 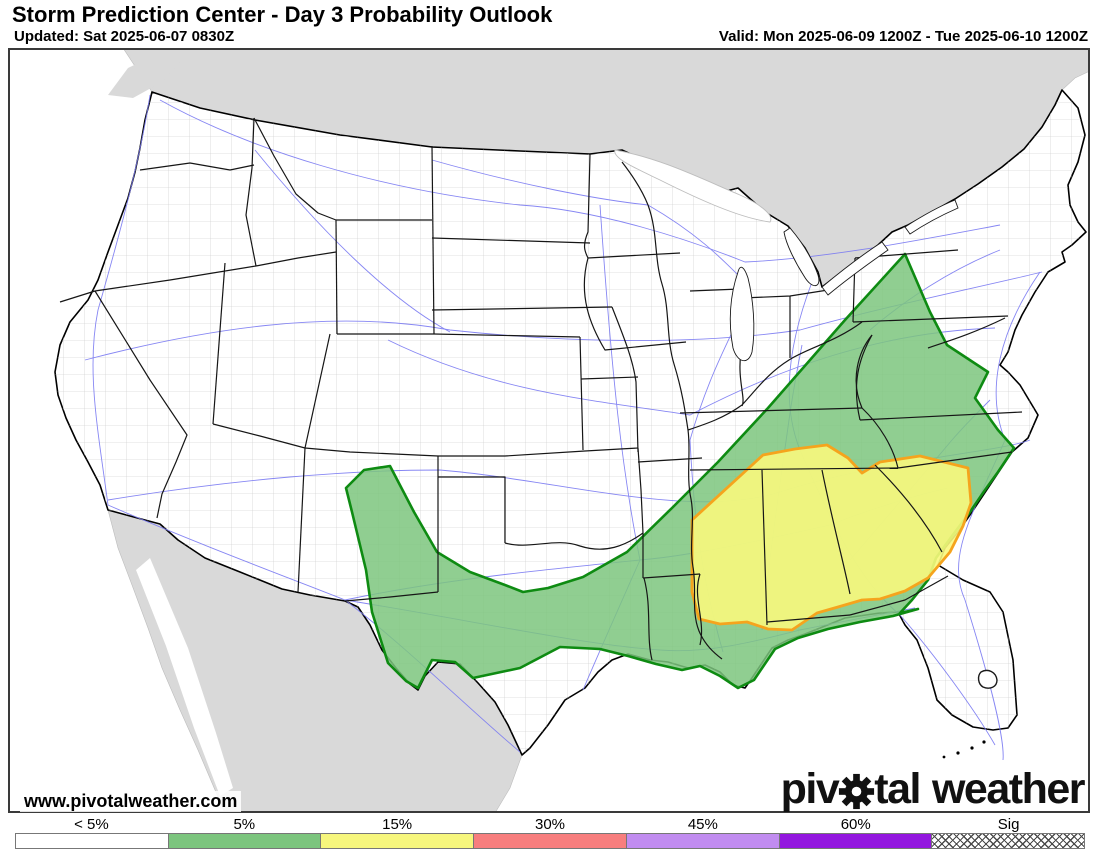 I want to click on lake-huron, so click(x=801, y=257).